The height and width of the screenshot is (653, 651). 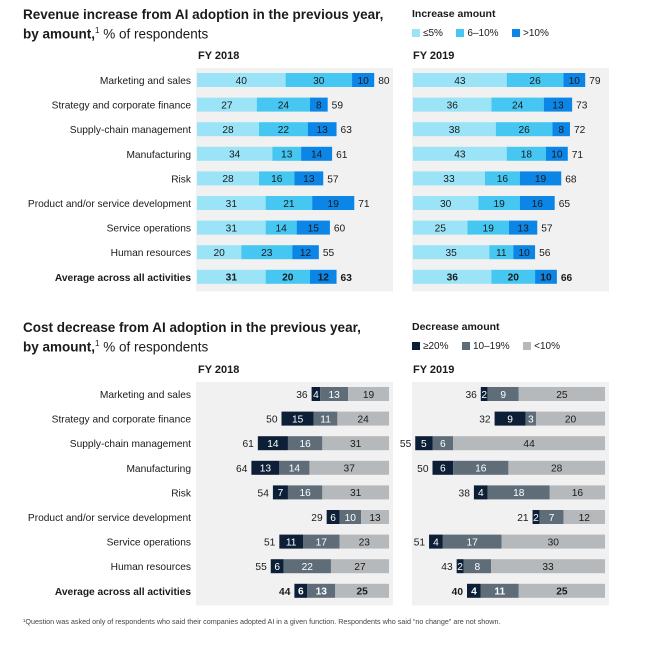 What do you see at coordinates (232, 228) in the screenshot?
I see `revenue-bar-label-fy2018-service-operations-s0: 31` at bounding box center [232, 228].